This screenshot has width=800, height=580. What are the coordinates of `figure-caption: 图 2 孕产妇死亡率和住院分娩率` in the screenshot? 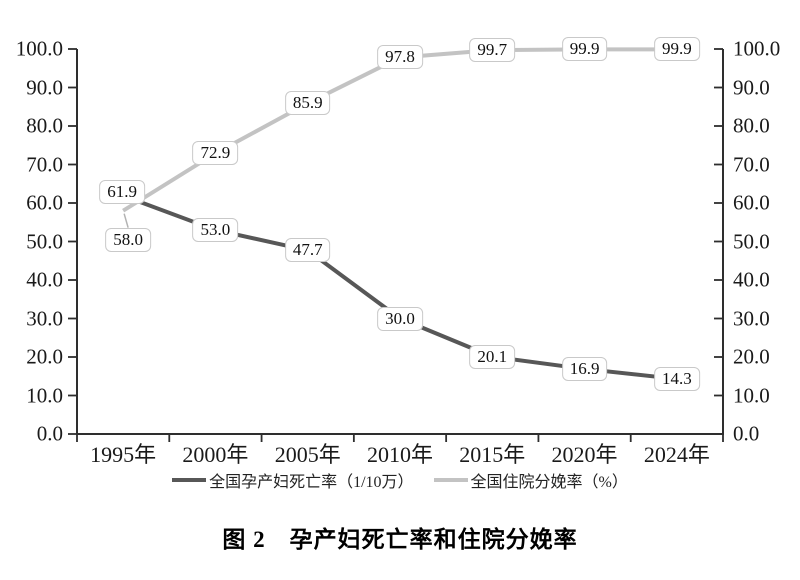 It's located at (400, 539).